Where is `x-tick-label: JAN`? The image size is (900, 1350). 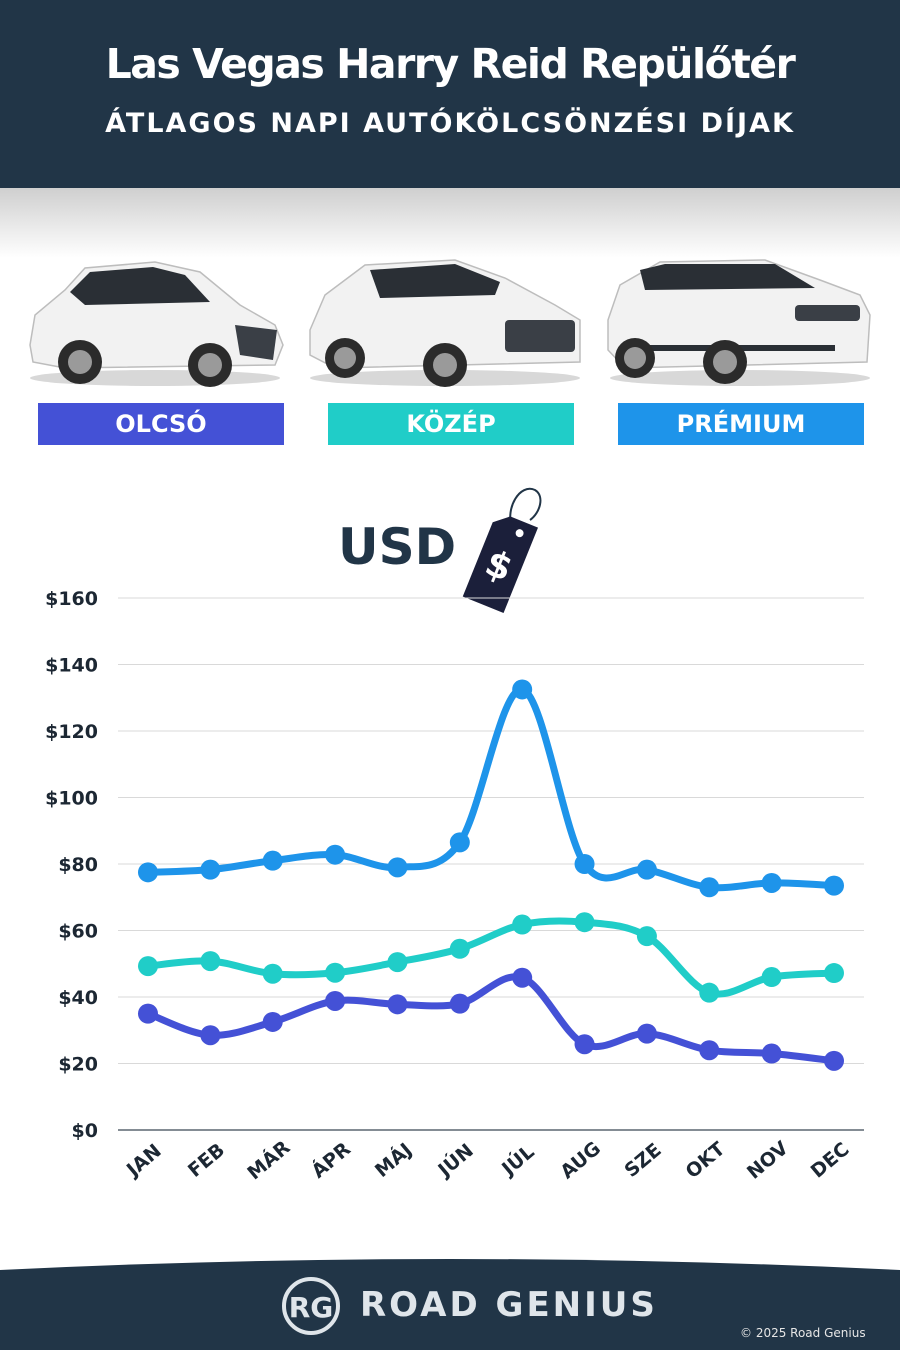 x-tick-label: JAN is located at coordinates (143, 1161).